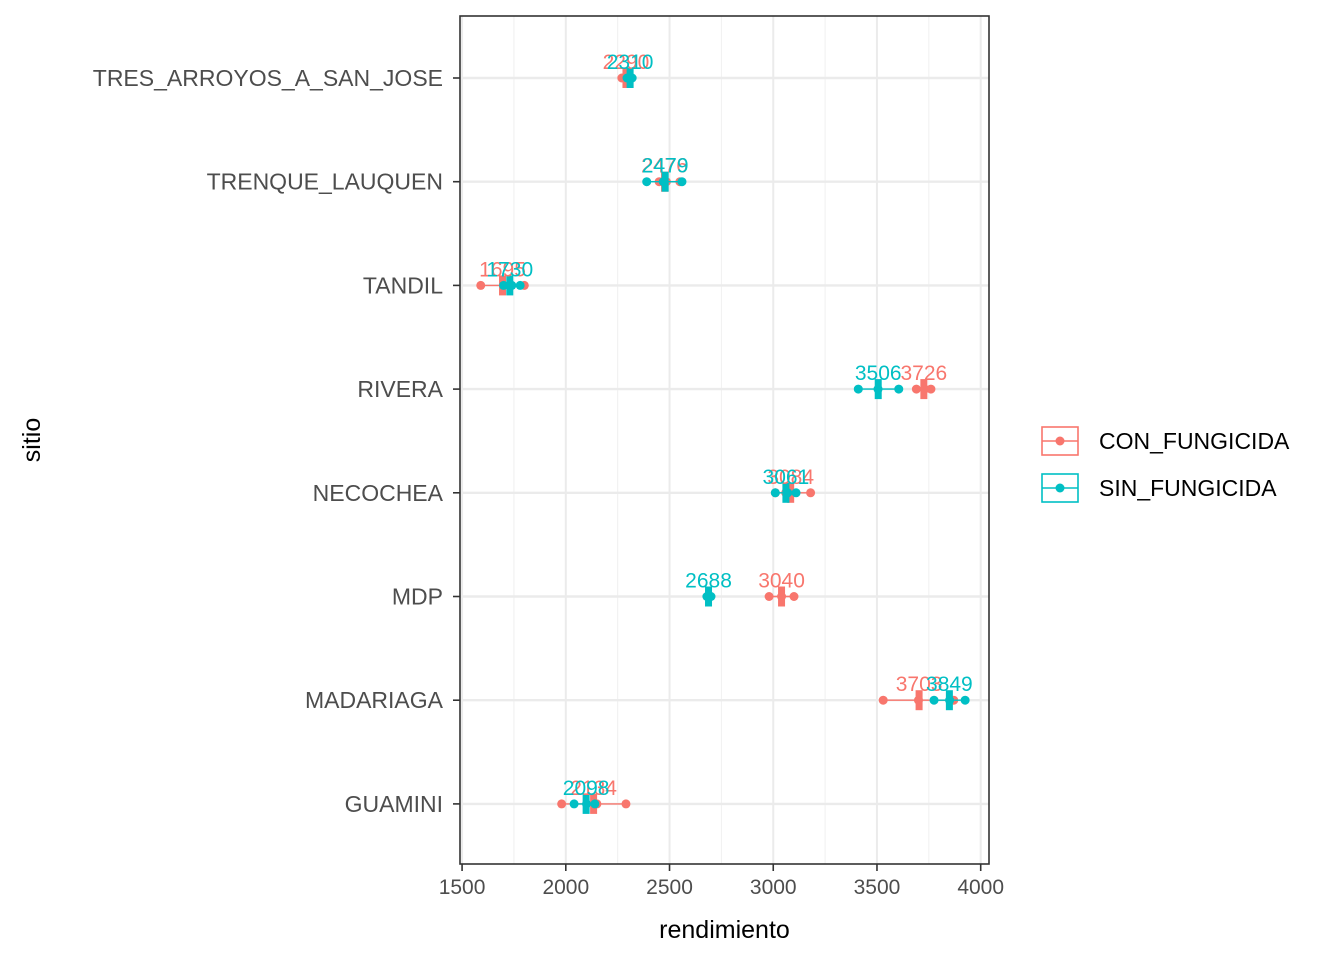 This screenshot has width=1344, height=965. I want to click on data-label: 3040, so click(781, 581).